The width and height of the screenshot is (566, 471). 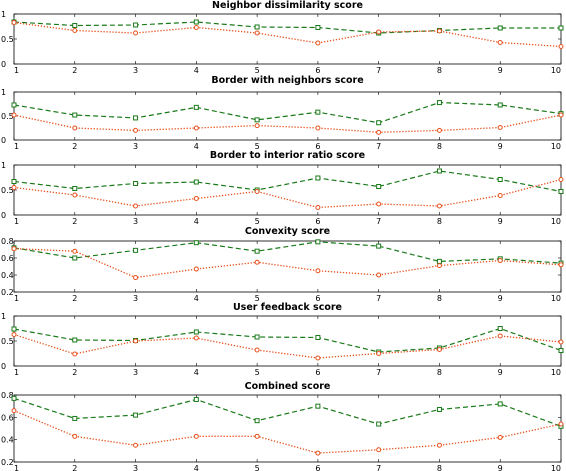 I want to click on y-tick-label: 0.2, so click(x=7, y=462).